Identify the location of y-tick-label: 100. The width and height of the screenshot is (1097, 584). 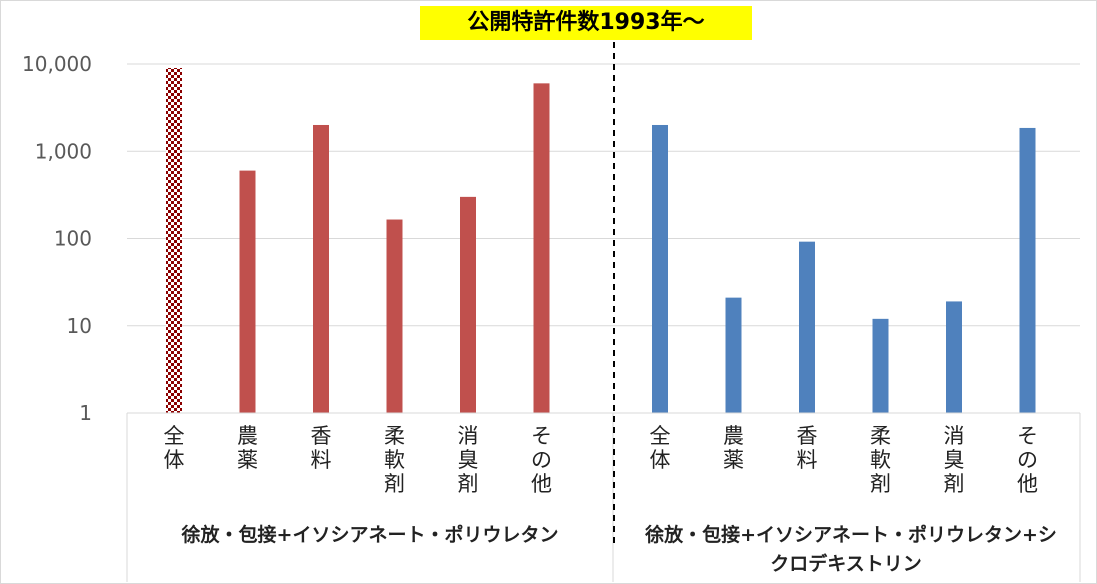
(73, 239).